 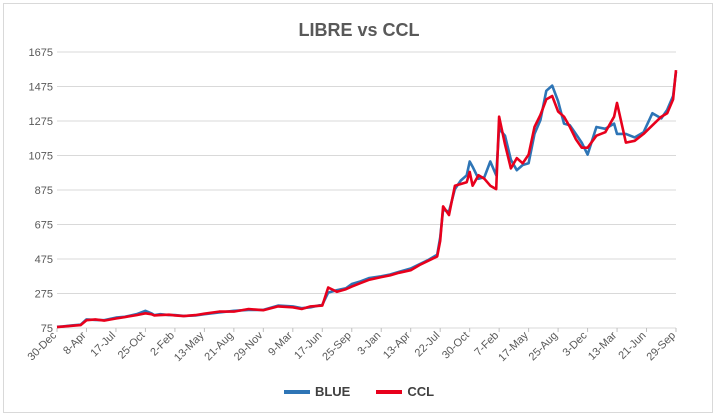 I want to click on x-tick-label: 13-Mar, so click(x=602, y=345).